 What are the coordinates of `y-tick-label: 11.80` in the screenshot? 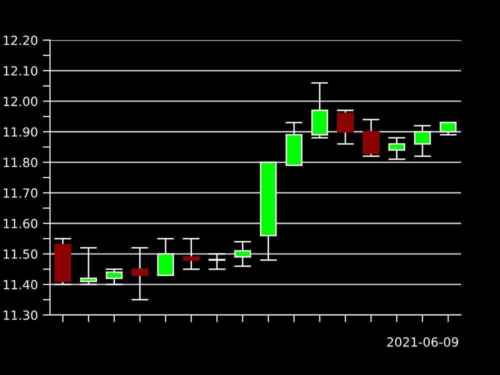 It's located at (21, 163).